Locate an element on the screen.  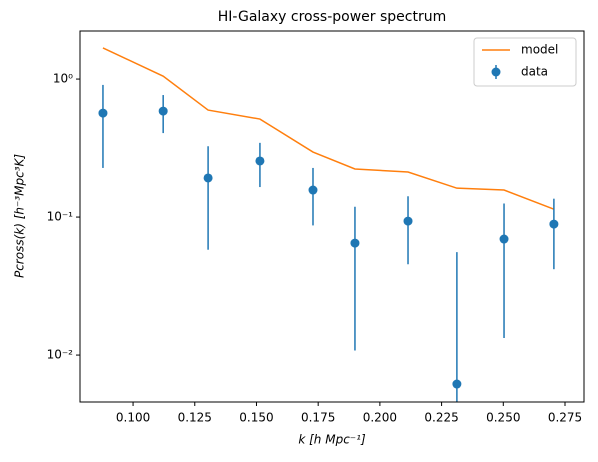
legend-label: data is located at coordinates (534, 72).